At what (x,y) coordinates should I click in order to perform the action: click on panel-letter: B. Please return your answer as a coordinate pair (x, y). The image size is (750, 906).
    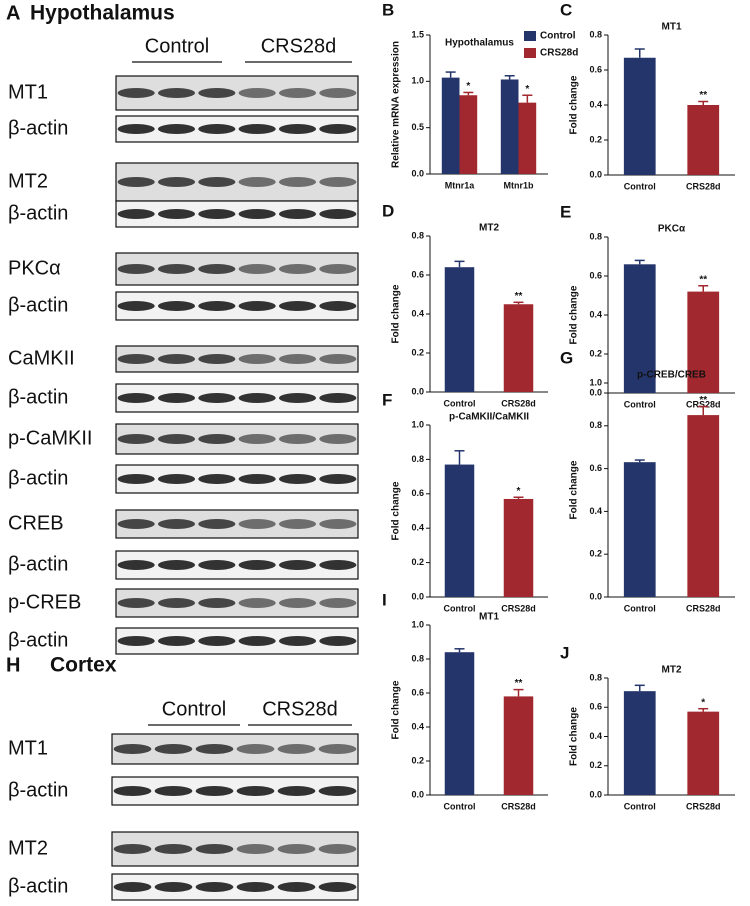
    Looking at the image, I should click on (388, 9).